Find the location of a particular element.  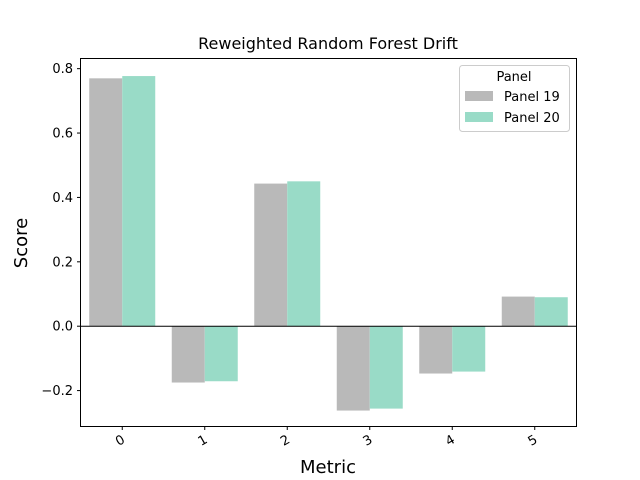

legend-label-panel-19: Panel 19 is located at coordinates (532, 97).